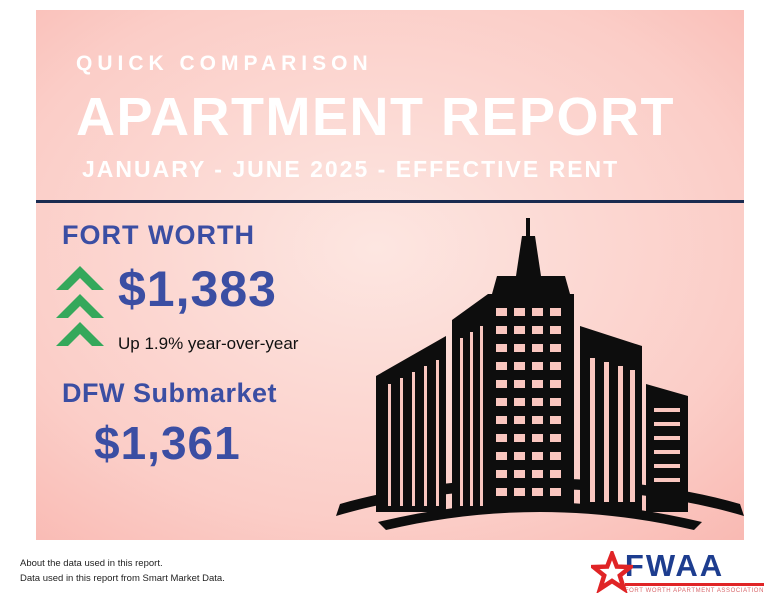 The image size is (780, 603). What do you see at coordinates (170, 393) in the screenshot?
I see `dfw-submarket-label: DFW Submarket` at bounding box center [170, 393].